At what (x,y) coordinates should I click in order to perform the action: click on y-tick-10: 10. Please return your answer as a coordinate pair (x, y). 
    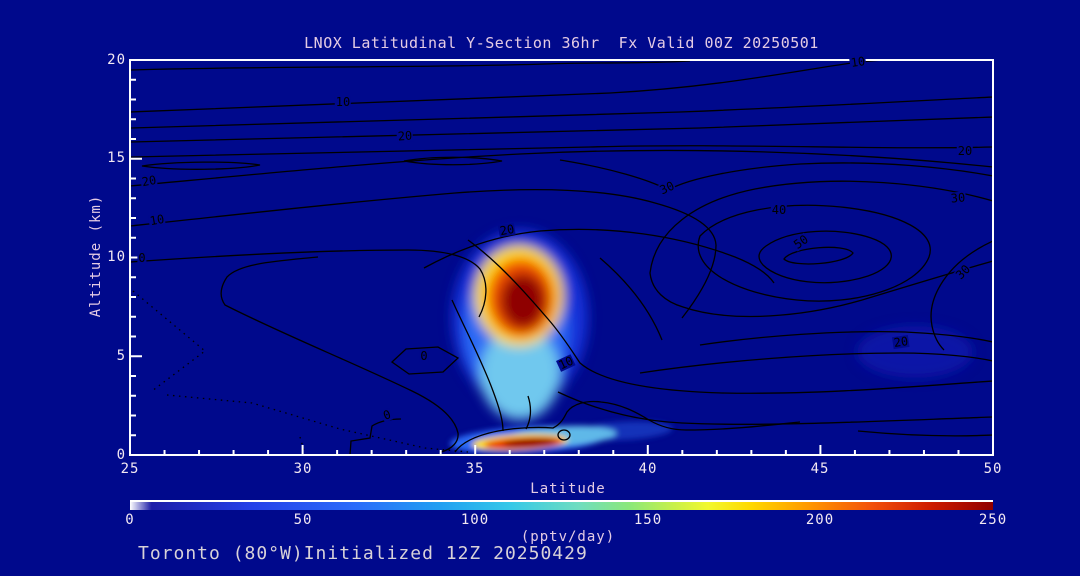
    Looking at the image, I should click on (116, 257).